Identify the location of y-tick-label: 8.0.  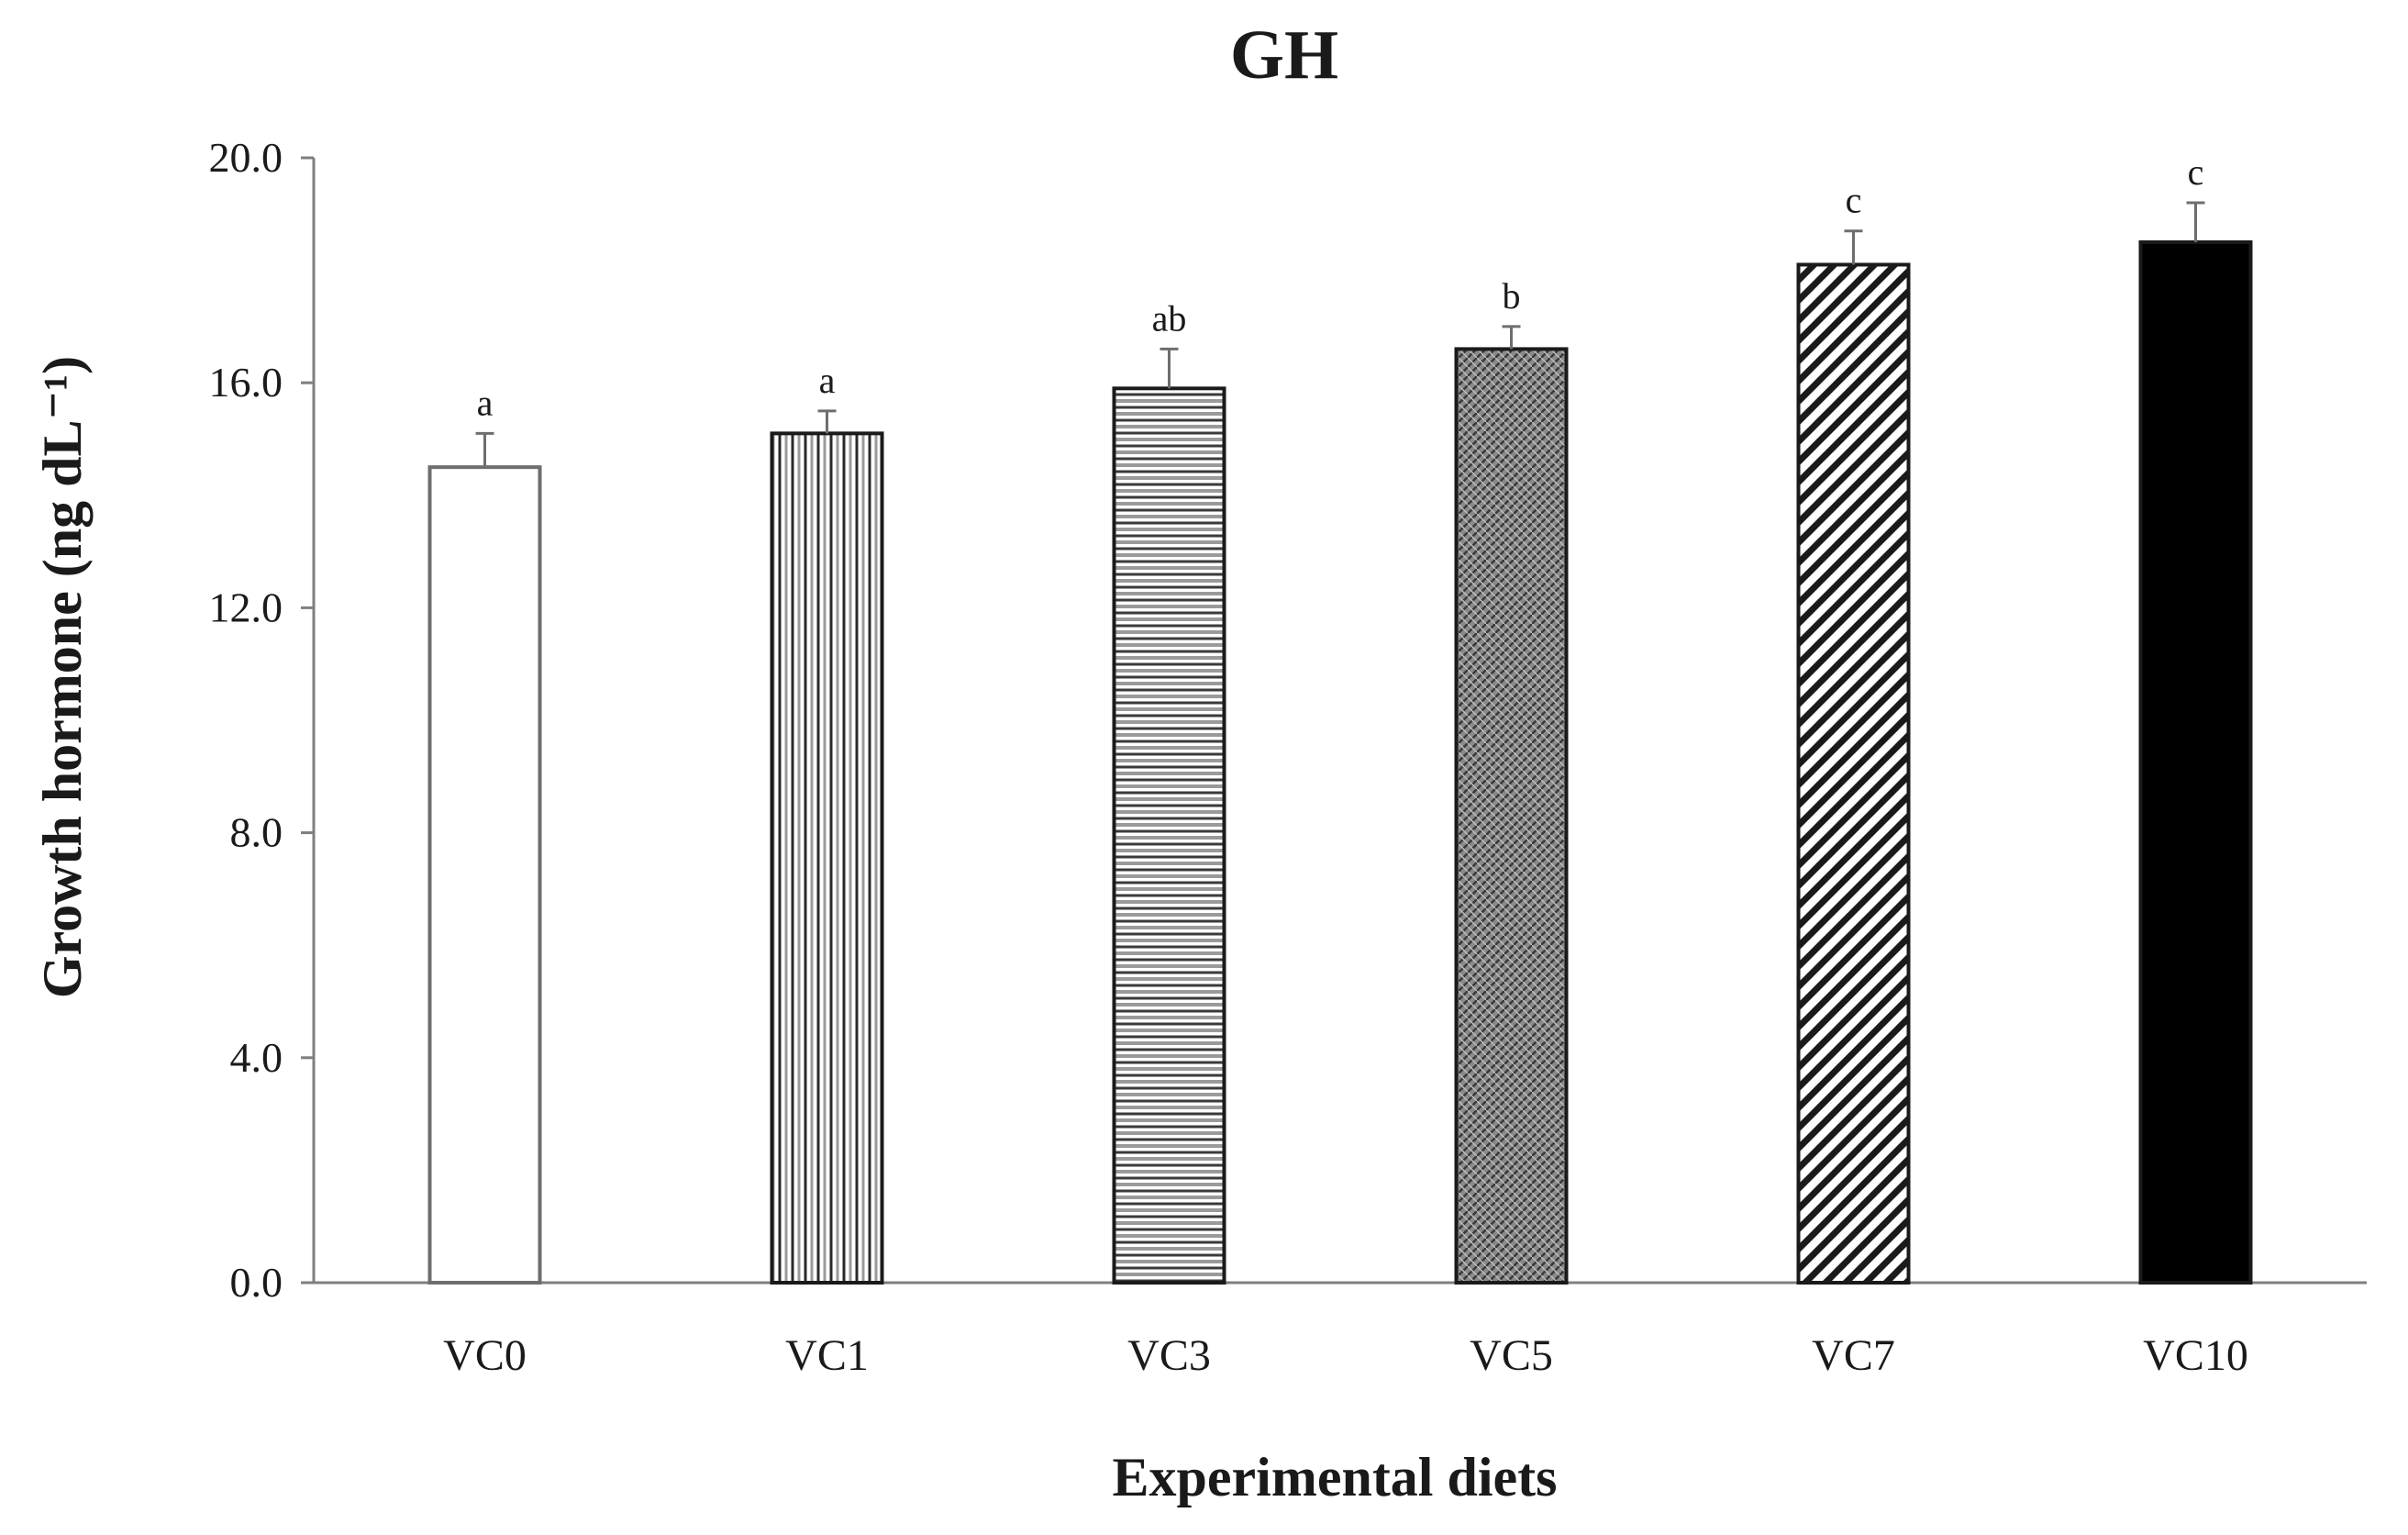
(256, 832).